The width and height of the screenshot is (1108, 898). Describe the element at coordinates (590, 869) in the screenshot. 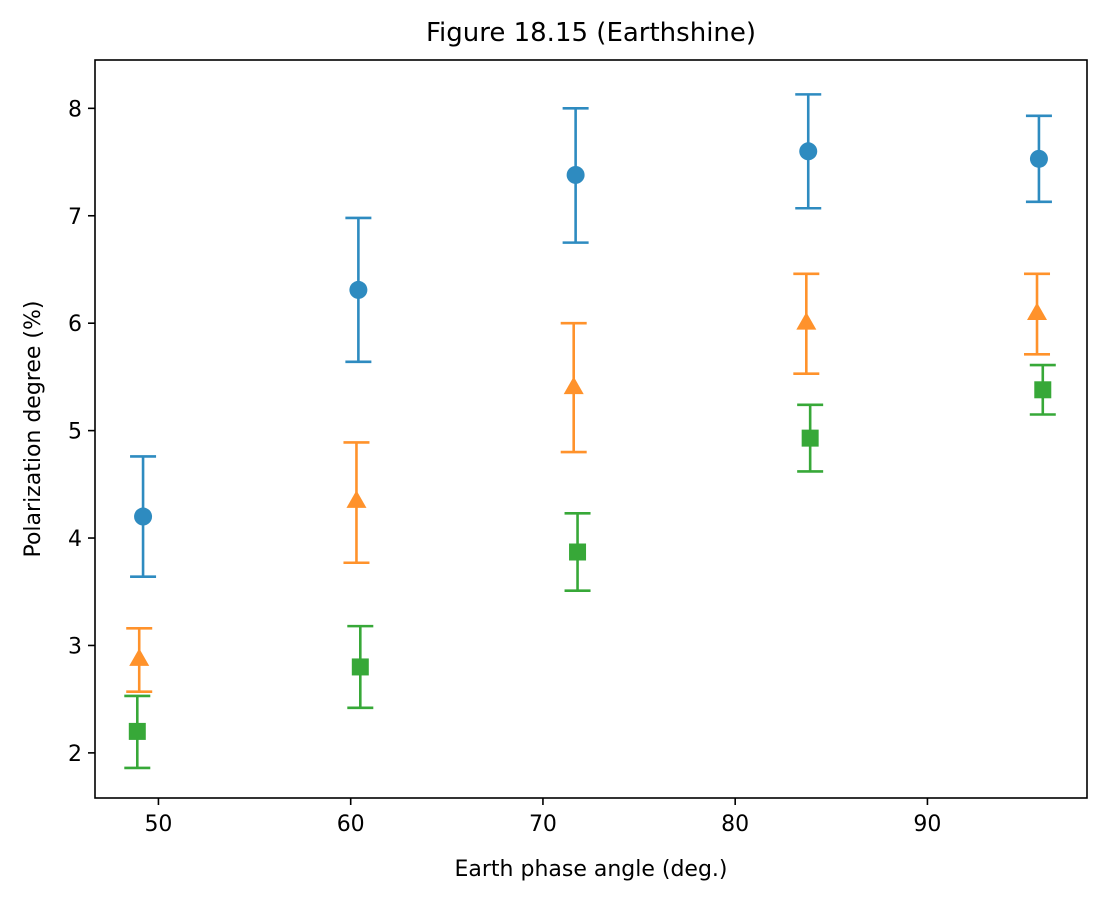

I see `x-axis-label: Earth phase angle (deg.)` at that location.